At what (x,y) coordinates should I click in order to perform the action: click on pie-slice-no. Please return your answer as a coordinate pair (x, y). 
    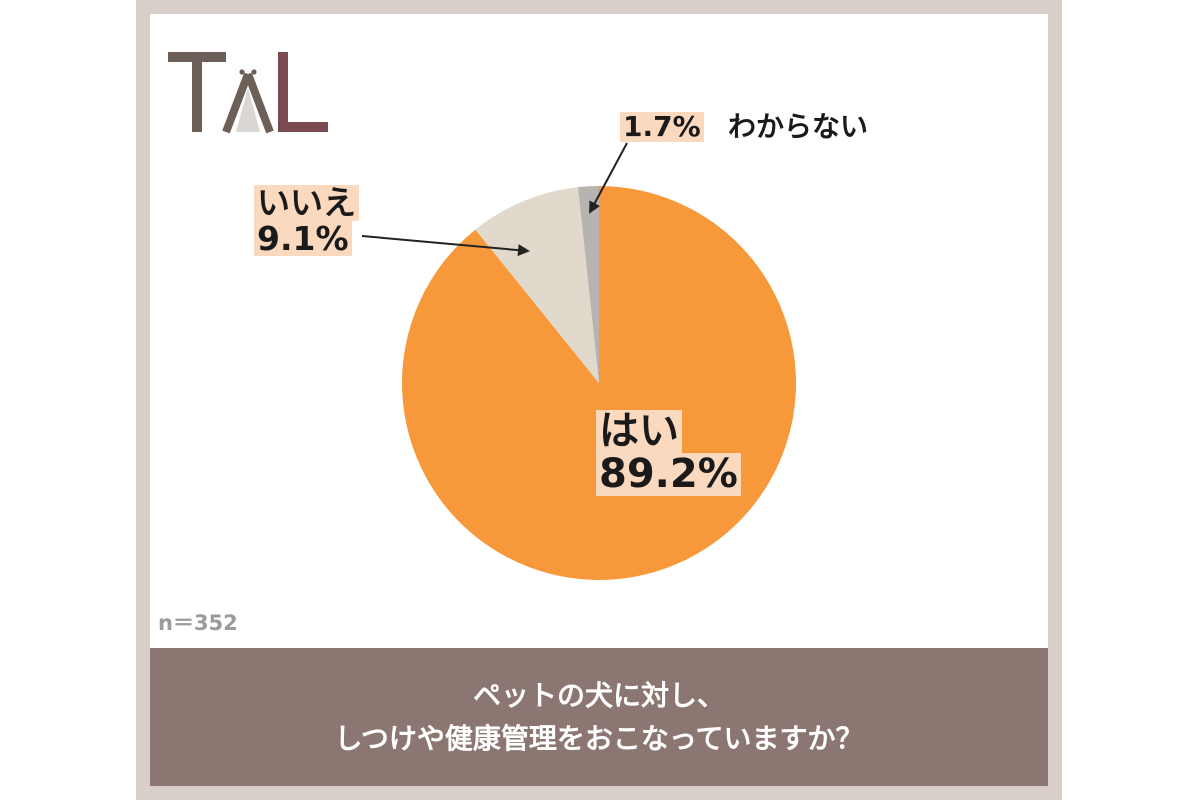
    Looking at the image, I should click on (537, 285).